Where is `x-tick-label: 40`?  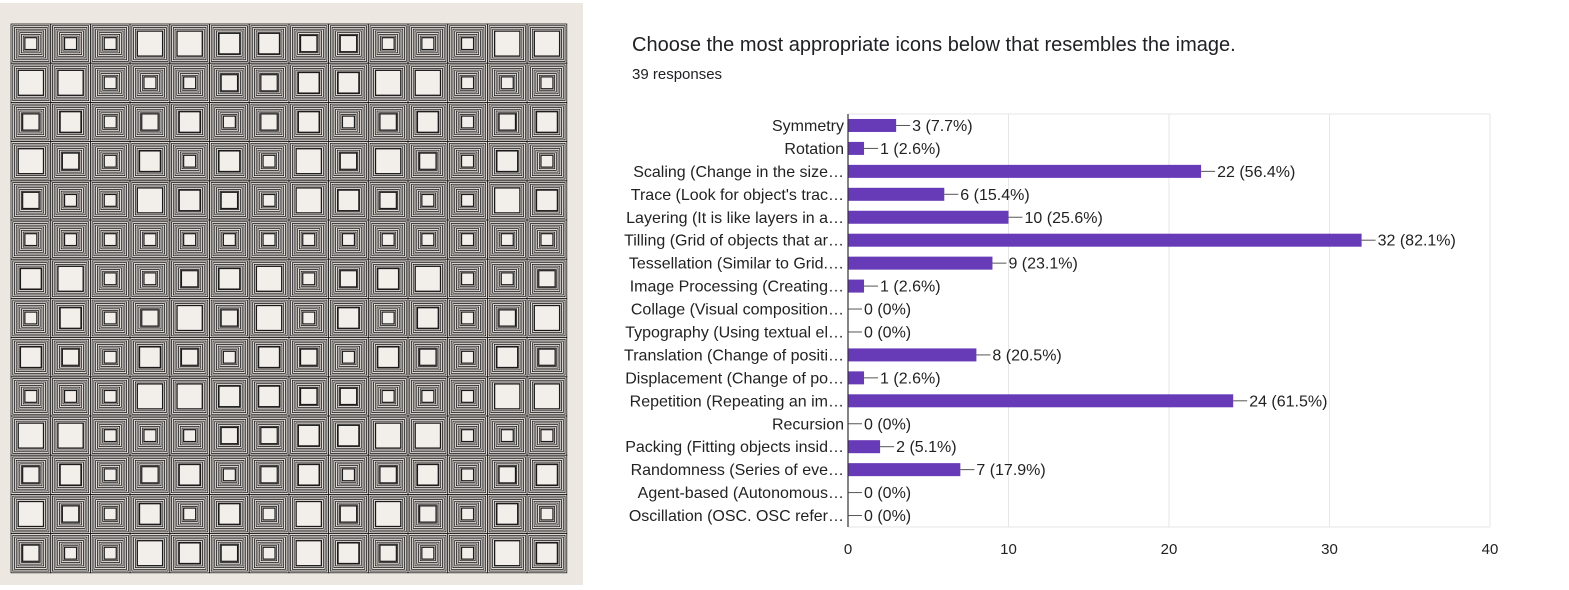
x-tick-label: 40 is located at coordinates (1490, 549).